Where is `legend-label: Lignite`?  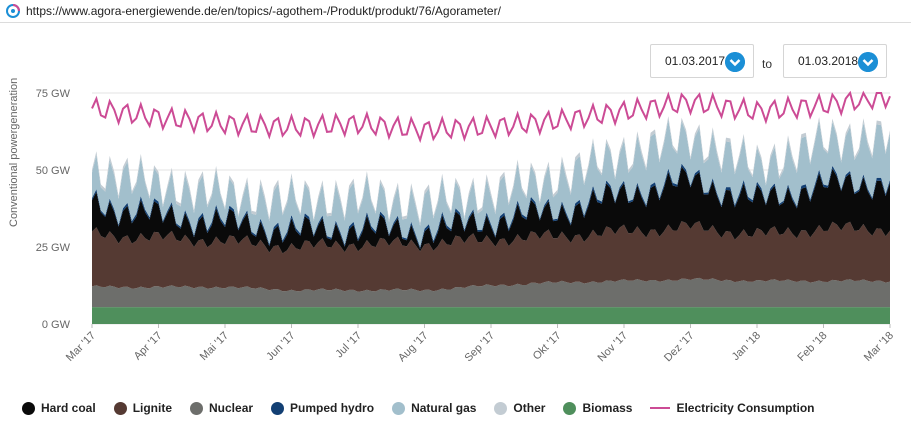
legend-label: Lignite is located at coordinates (152, 408).